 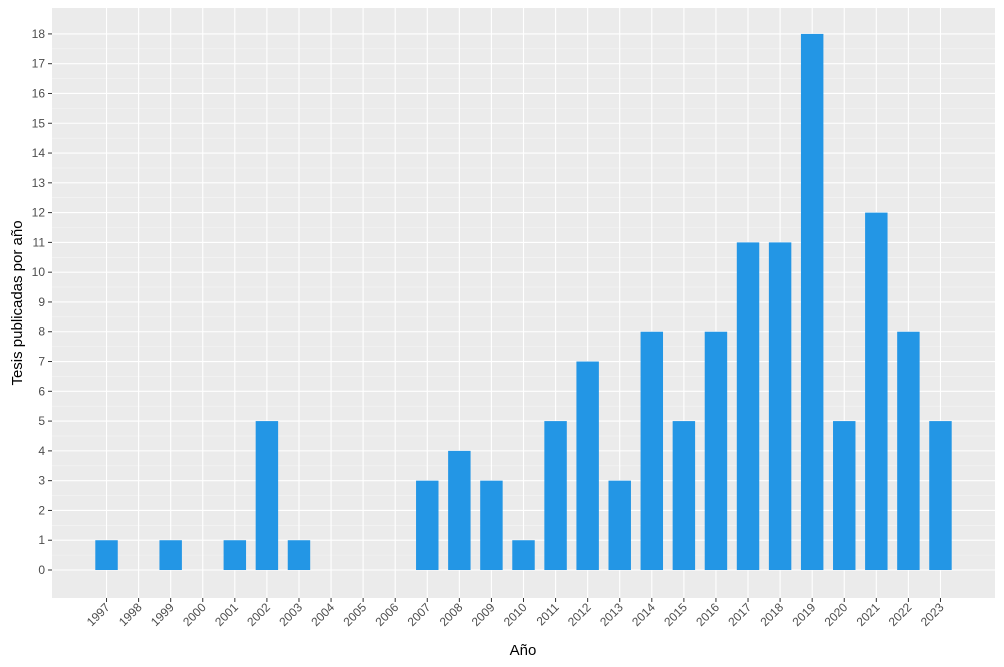 What do you see at coordinates (675, 614) in the screenshot?
I see `x-tick-label: 2015` at bounding box center [675, 614].